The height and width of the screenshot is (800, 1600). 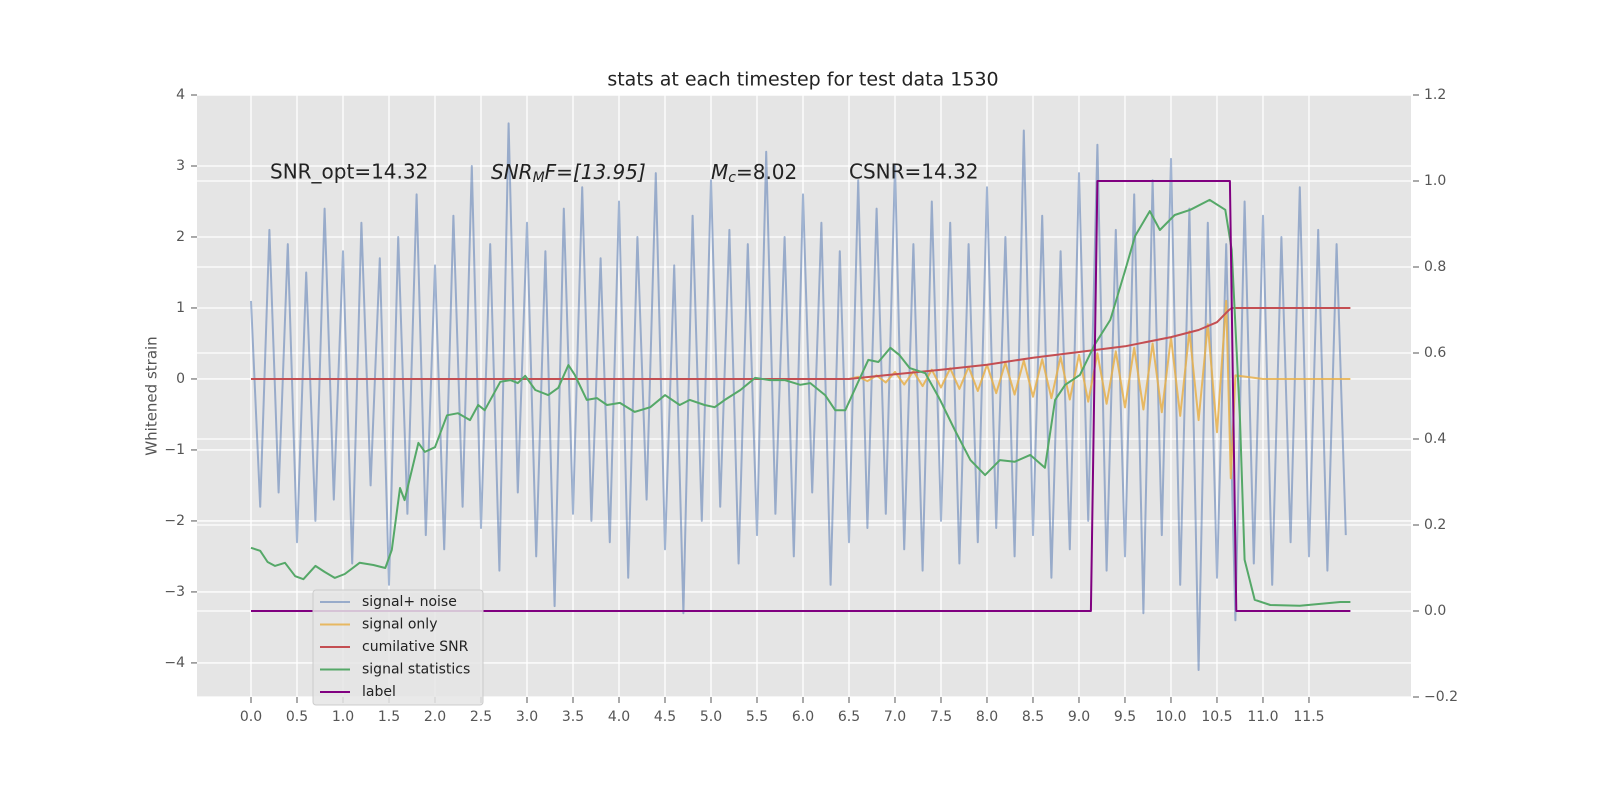 What do you see at coordinates (251, 717) in the screenshot?
I see `x-tick-label: 0.0` at bounding box center [251, 717].